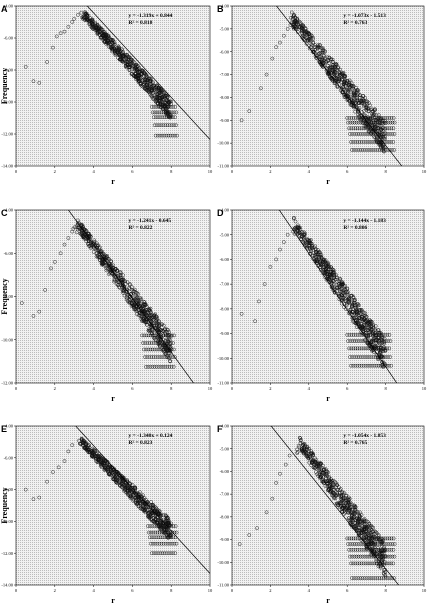 This screenshot has height=606, width=428. I want to click on r-squared-label: R² = 0.818, so click(141, 23).